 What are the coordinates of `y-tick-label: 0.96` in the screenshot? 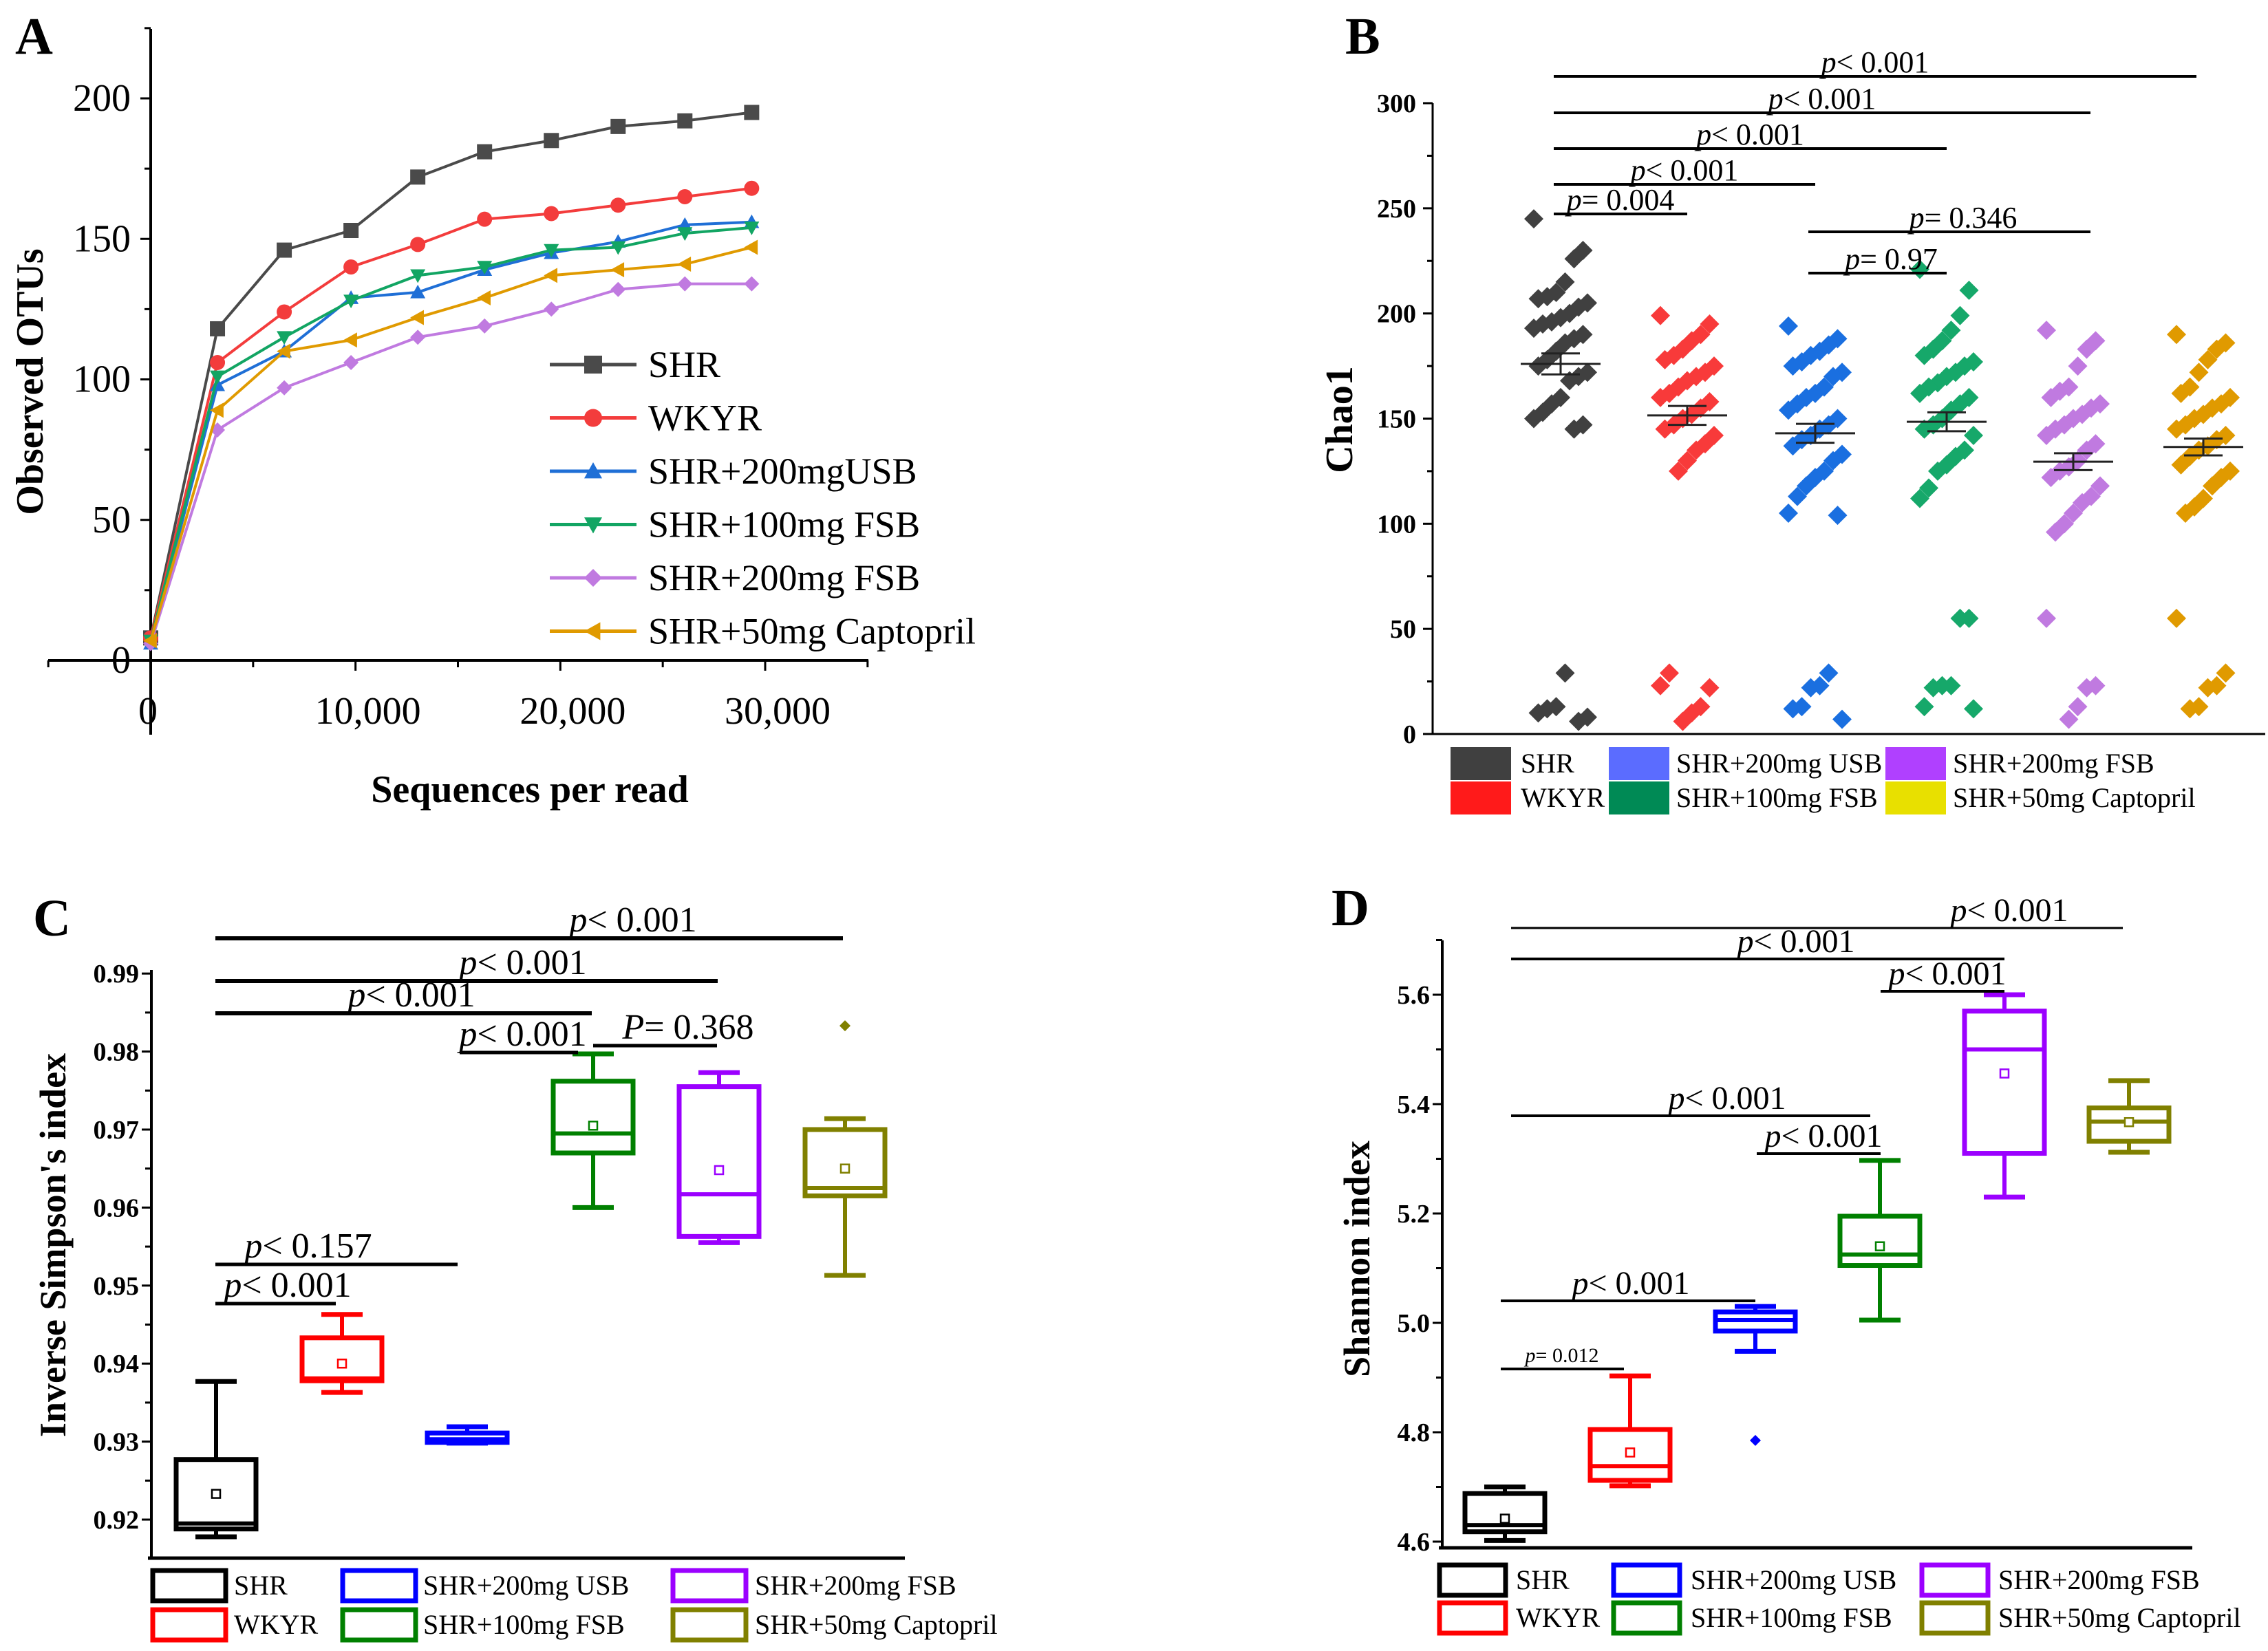 It's located at (117, 1208).